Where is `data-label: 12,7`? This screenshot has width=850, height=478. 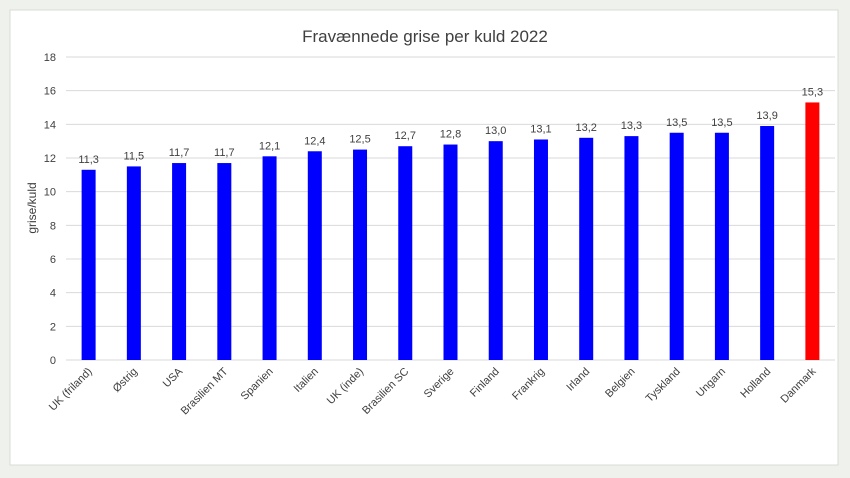 data-label: 12,7 is located at coordinates (405, 136).